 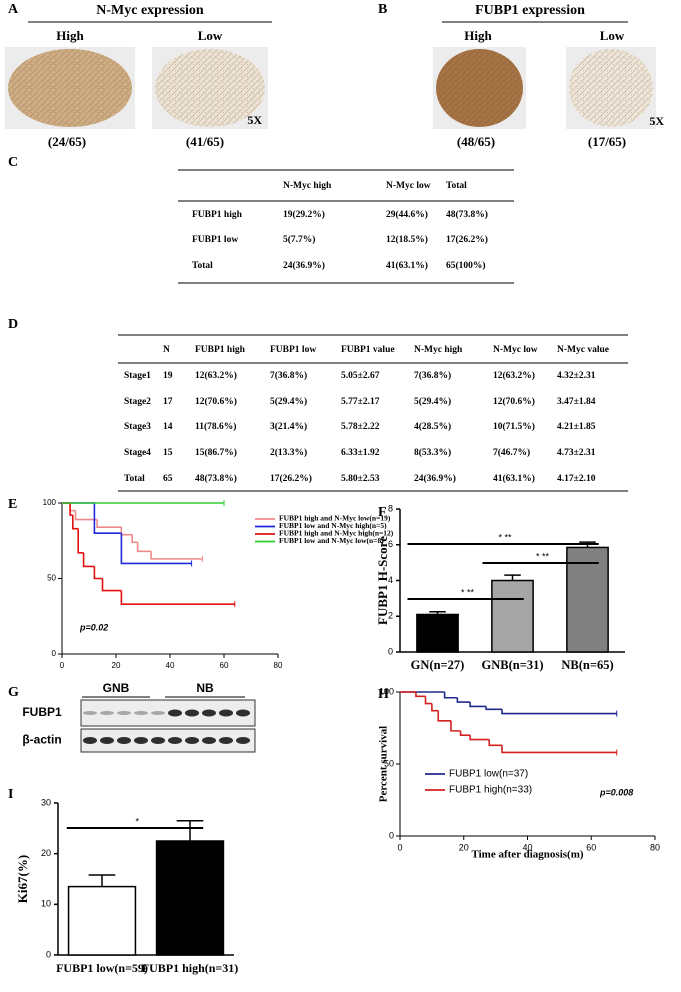 What do you see at coordinates (168, 376) in the screenshot?
I see `table-cell: 19` at bounding box center [168, 376].